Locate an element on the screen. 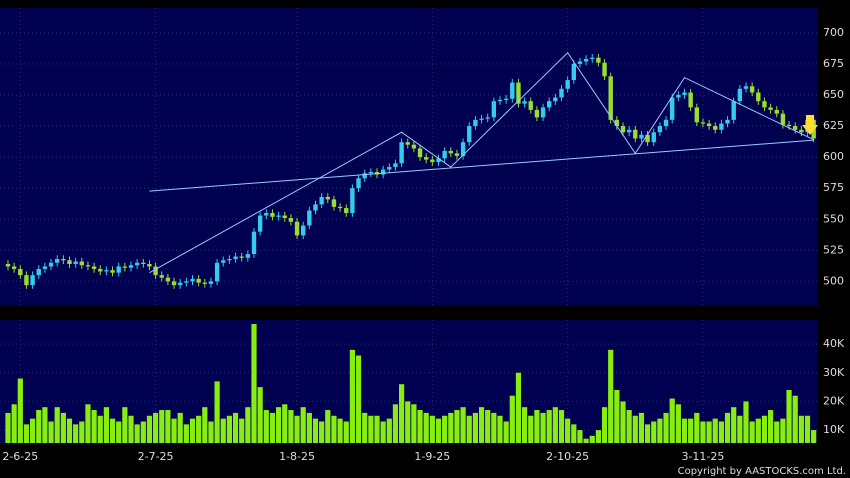 The image size is (850, 478). y-tick-label: 575 is located at coordinates (833, 187).